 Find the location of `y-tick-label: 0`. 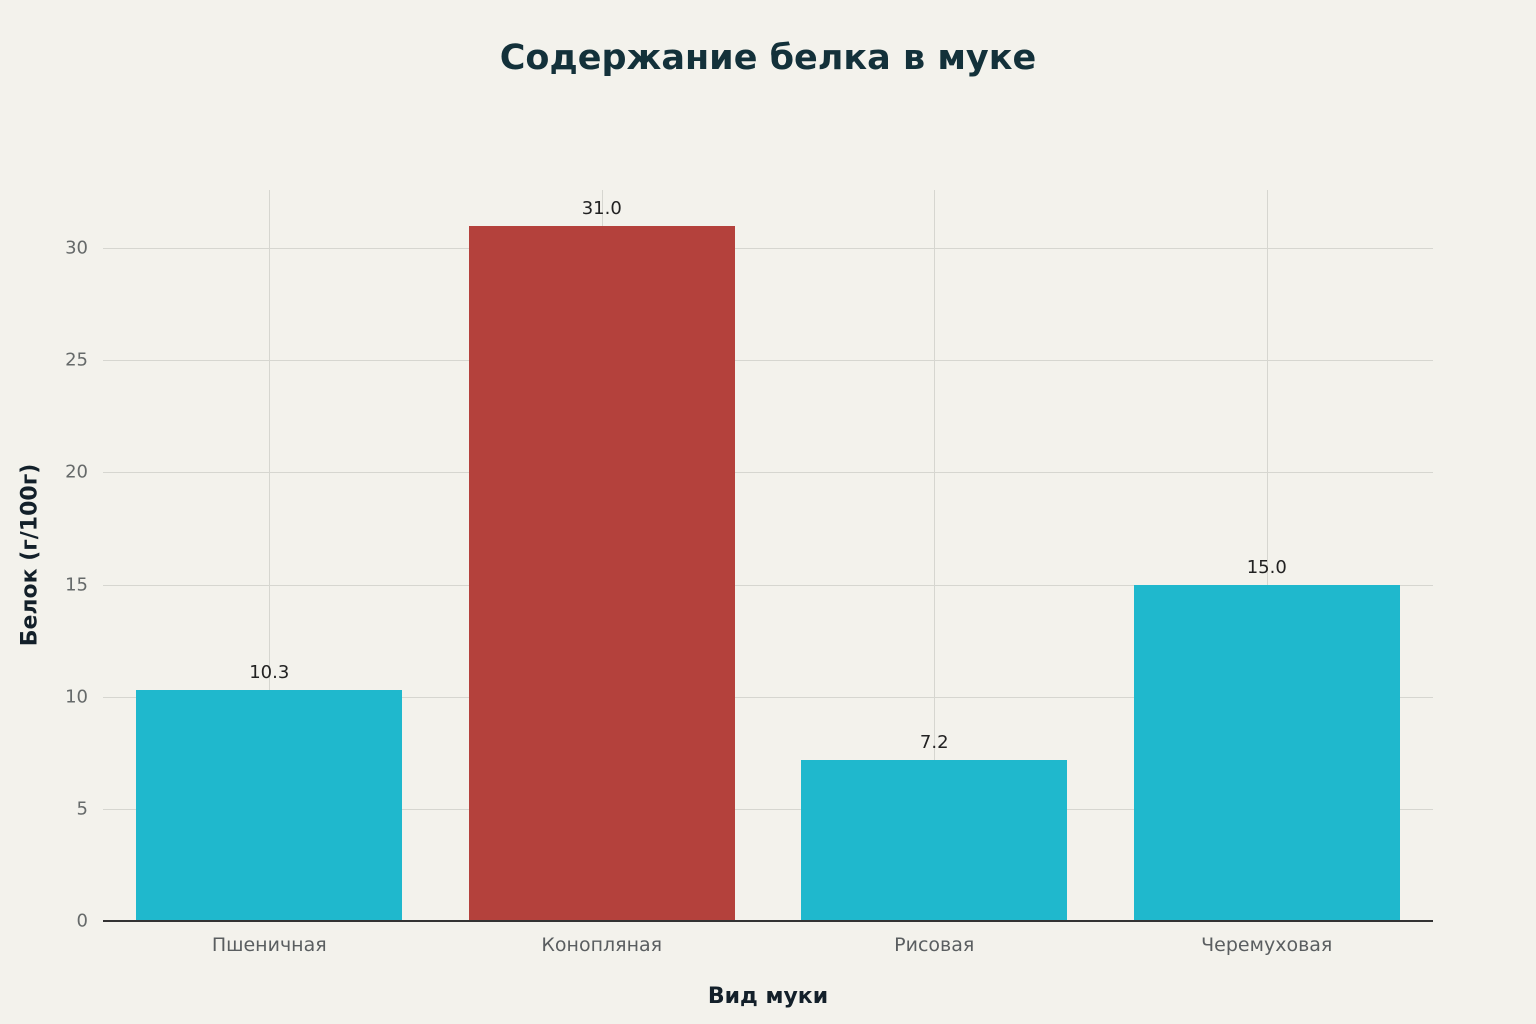

y-tick-label: 0 is located at coordinates (82, 921).